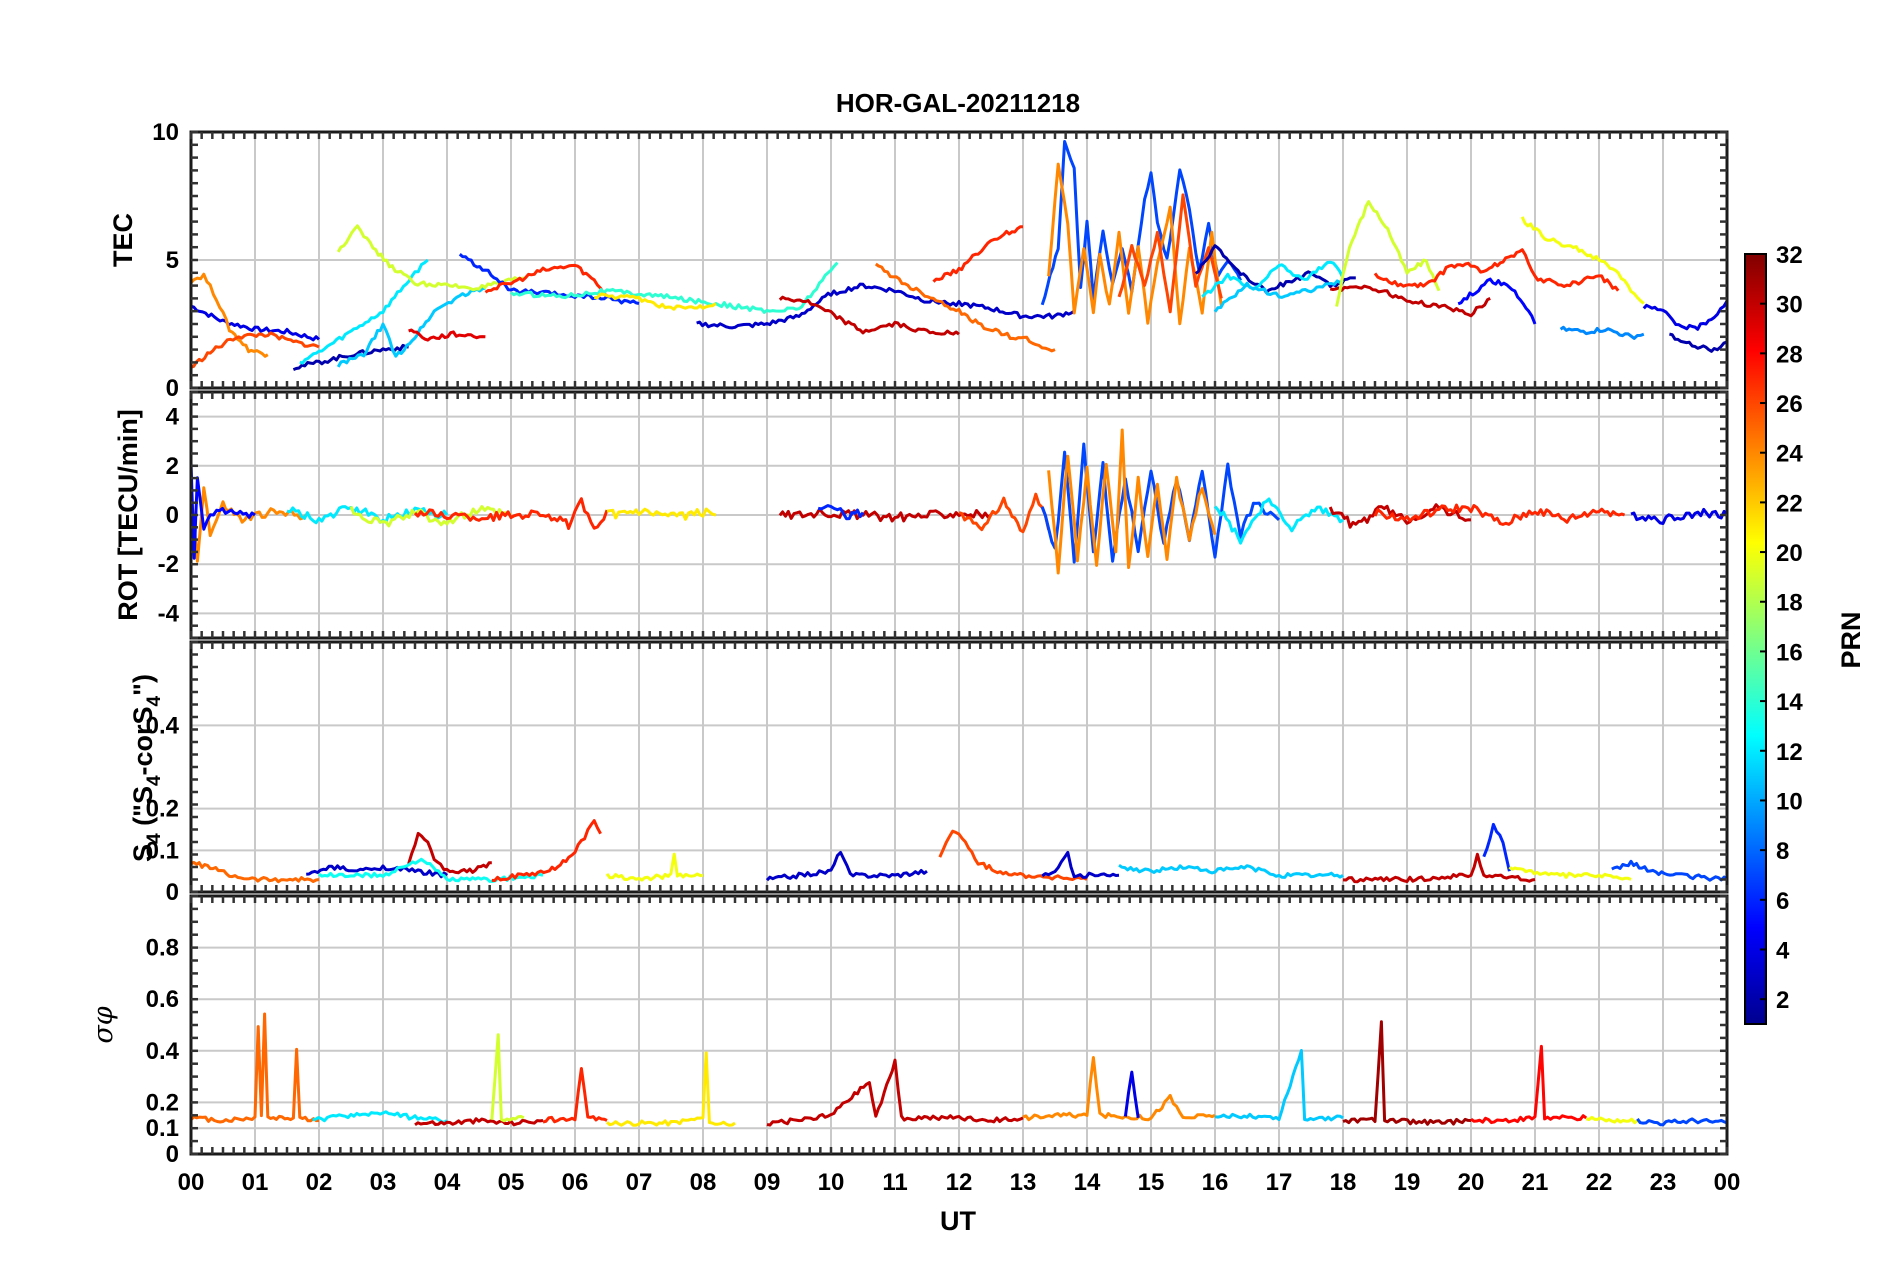  What do you see at coordinates (1789, 603) in the screenshot?
I see `colorbar-tick-label: 18` at bounding box center [1789, 603].